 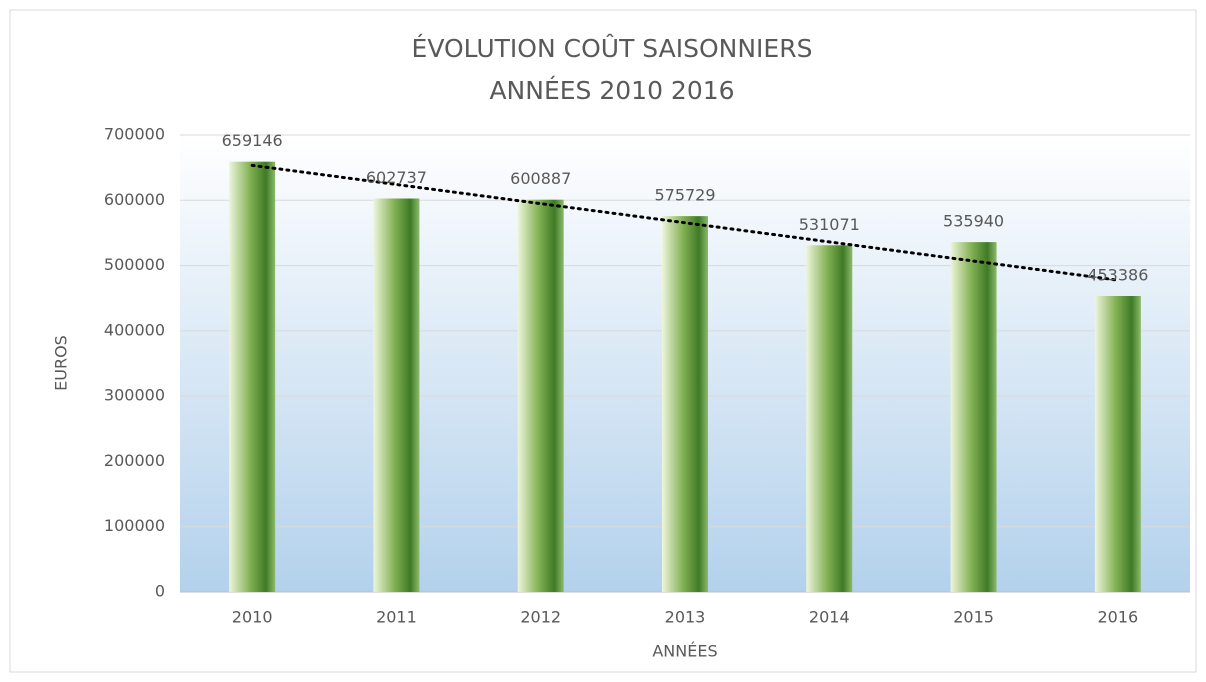 What do you see at coordinates (685, 617) in the screenshot?
I see `x-tick-label: 2013` at bounding box center [685, 617].